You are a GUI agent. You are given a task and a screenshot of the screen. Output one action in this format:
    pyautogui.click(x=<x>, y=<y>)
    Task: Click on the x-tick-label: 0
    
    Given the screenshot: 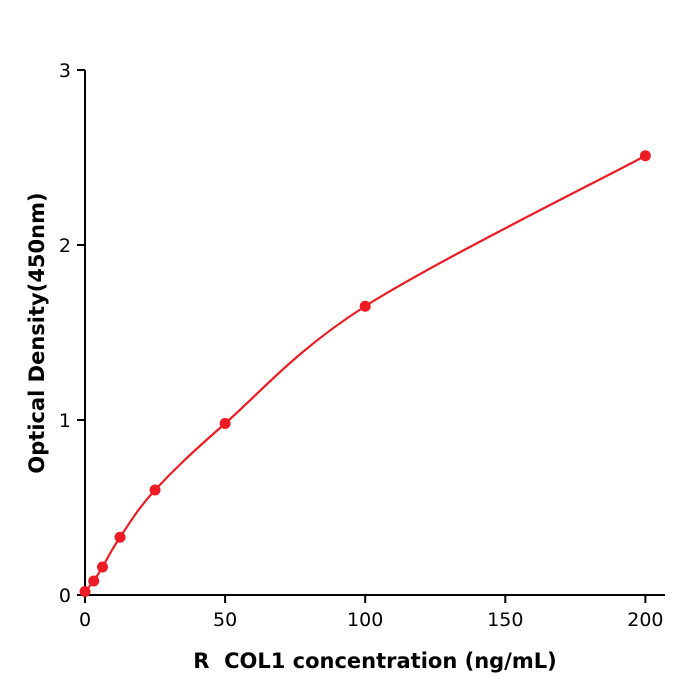 What is the action you would take?
    pyautogui.click(x=85, y=620)
    